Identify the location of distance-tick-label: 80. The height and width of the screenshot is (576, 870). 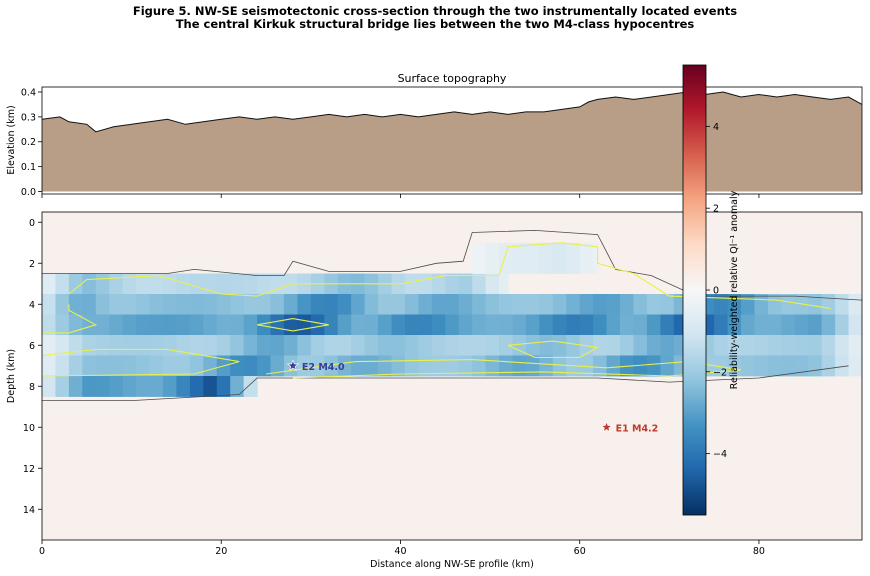
(759, 551).